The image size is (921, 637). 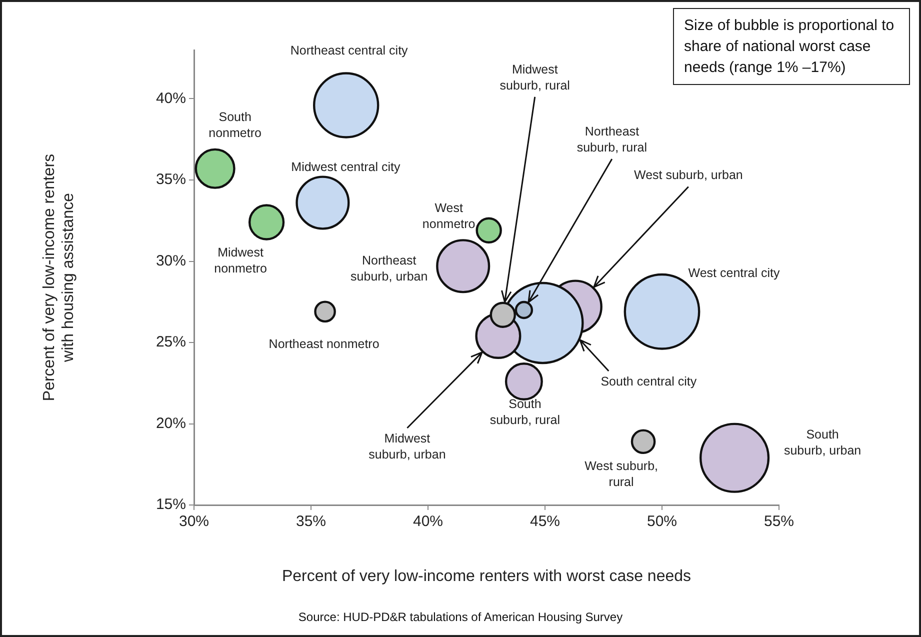 What do you see at coordinates (171, 98) in the screenshot?
I see `y-tick-label: 40%` at bounding box center [171, 98].